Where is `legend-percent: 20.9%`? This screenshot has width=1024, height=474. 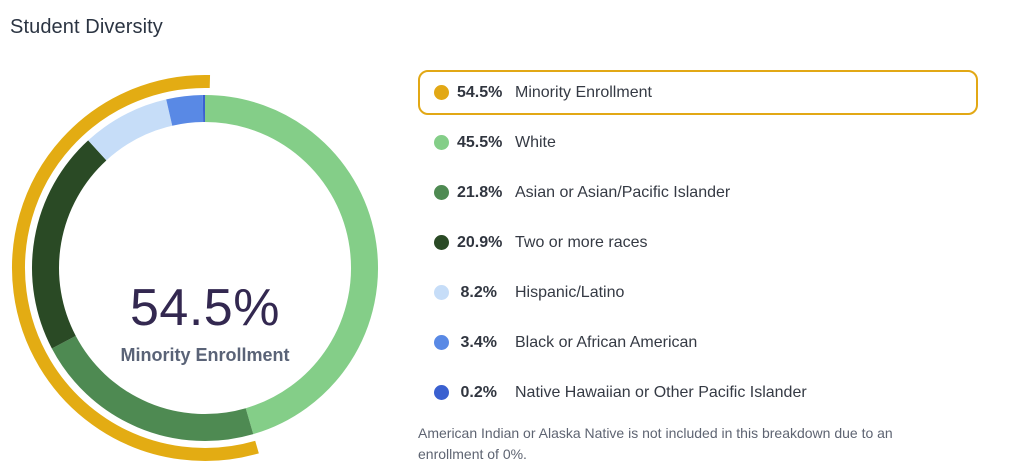
legend-percent: 20.9% is located at coordinates (480, 242).